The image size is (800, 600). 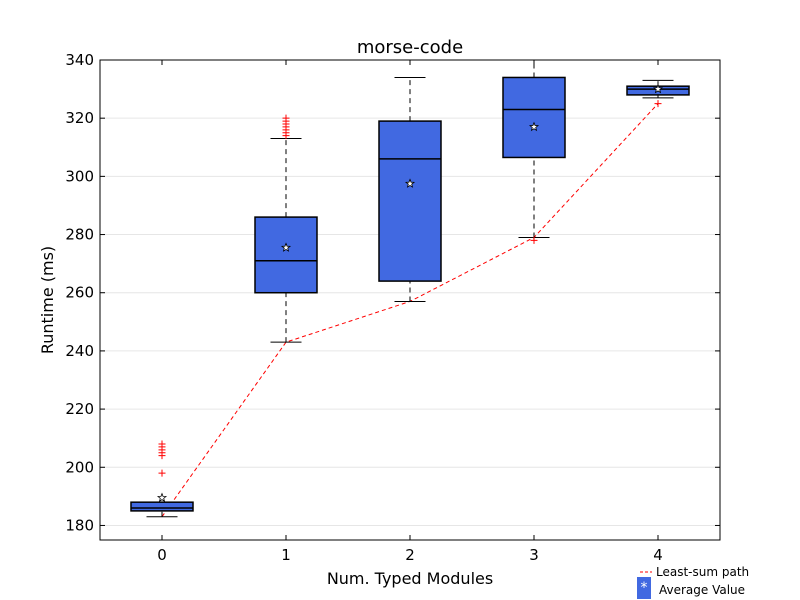 What do you see at coordinates (410, 555) in the screenshot?
I see `x-tick-label: 2` at bounding box center [410, 555].